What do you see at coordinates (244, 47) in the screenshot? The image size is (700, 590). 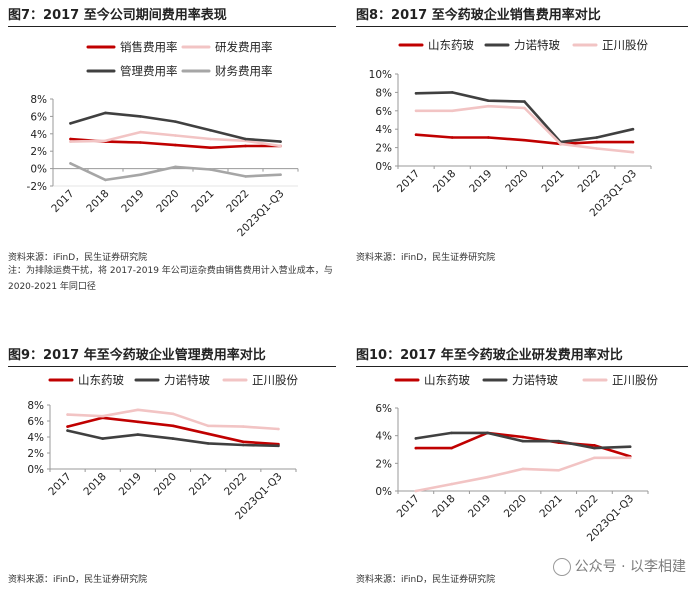 I see `legend-label: 研发费用率` at bounding box center [244, 47].